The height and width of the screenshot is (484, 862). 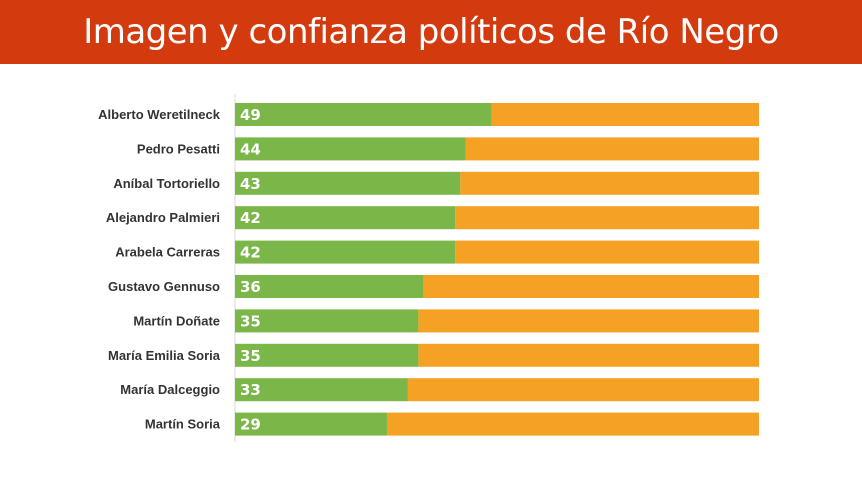 I want to click on category-label: Aníbal Tortoriello, so click(x=166, y=183).